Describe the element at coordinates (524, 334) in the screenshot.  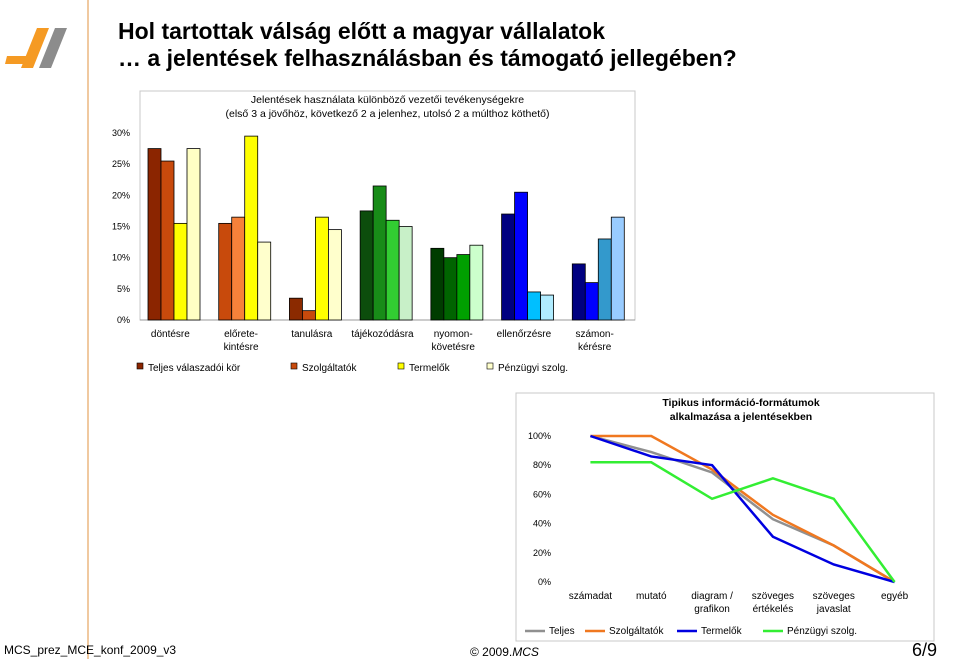
I see `x-tick-label: ellenőrzésre` at that location.